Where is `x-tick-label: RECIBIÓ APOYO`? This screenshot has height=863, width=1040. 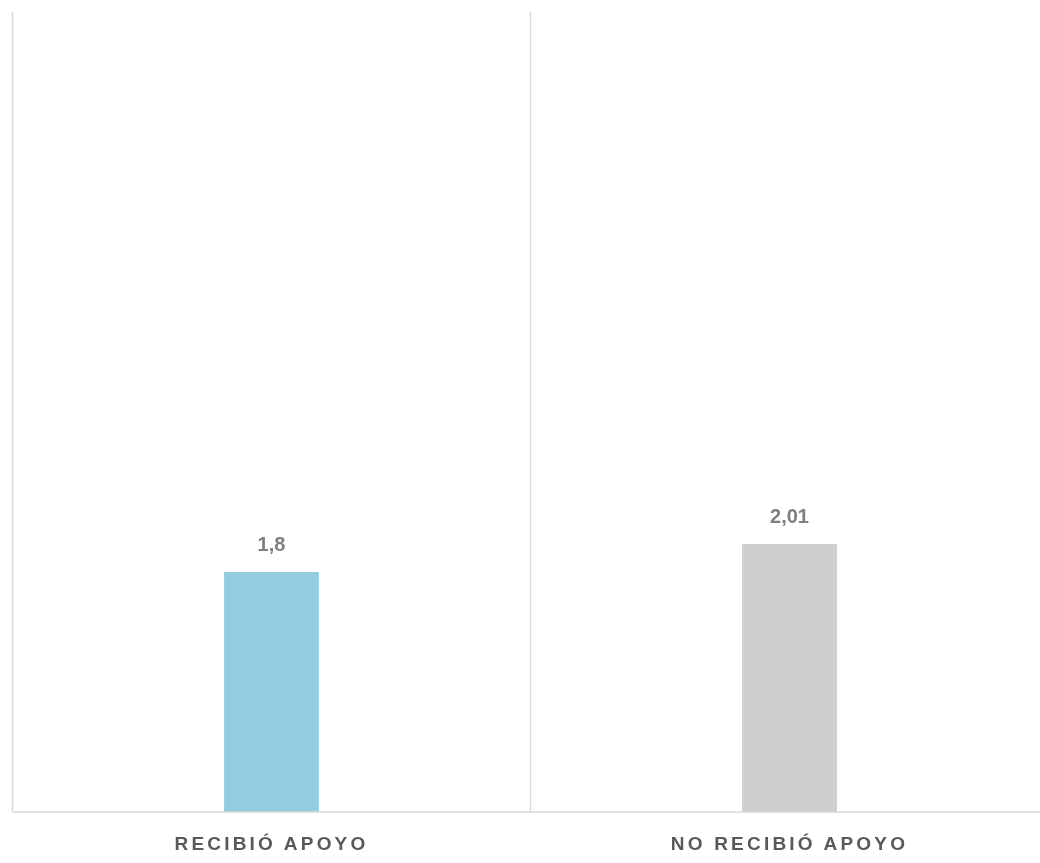 x-tick-label: RECIBIÓ APOYO is located at coordinates (271, 843).